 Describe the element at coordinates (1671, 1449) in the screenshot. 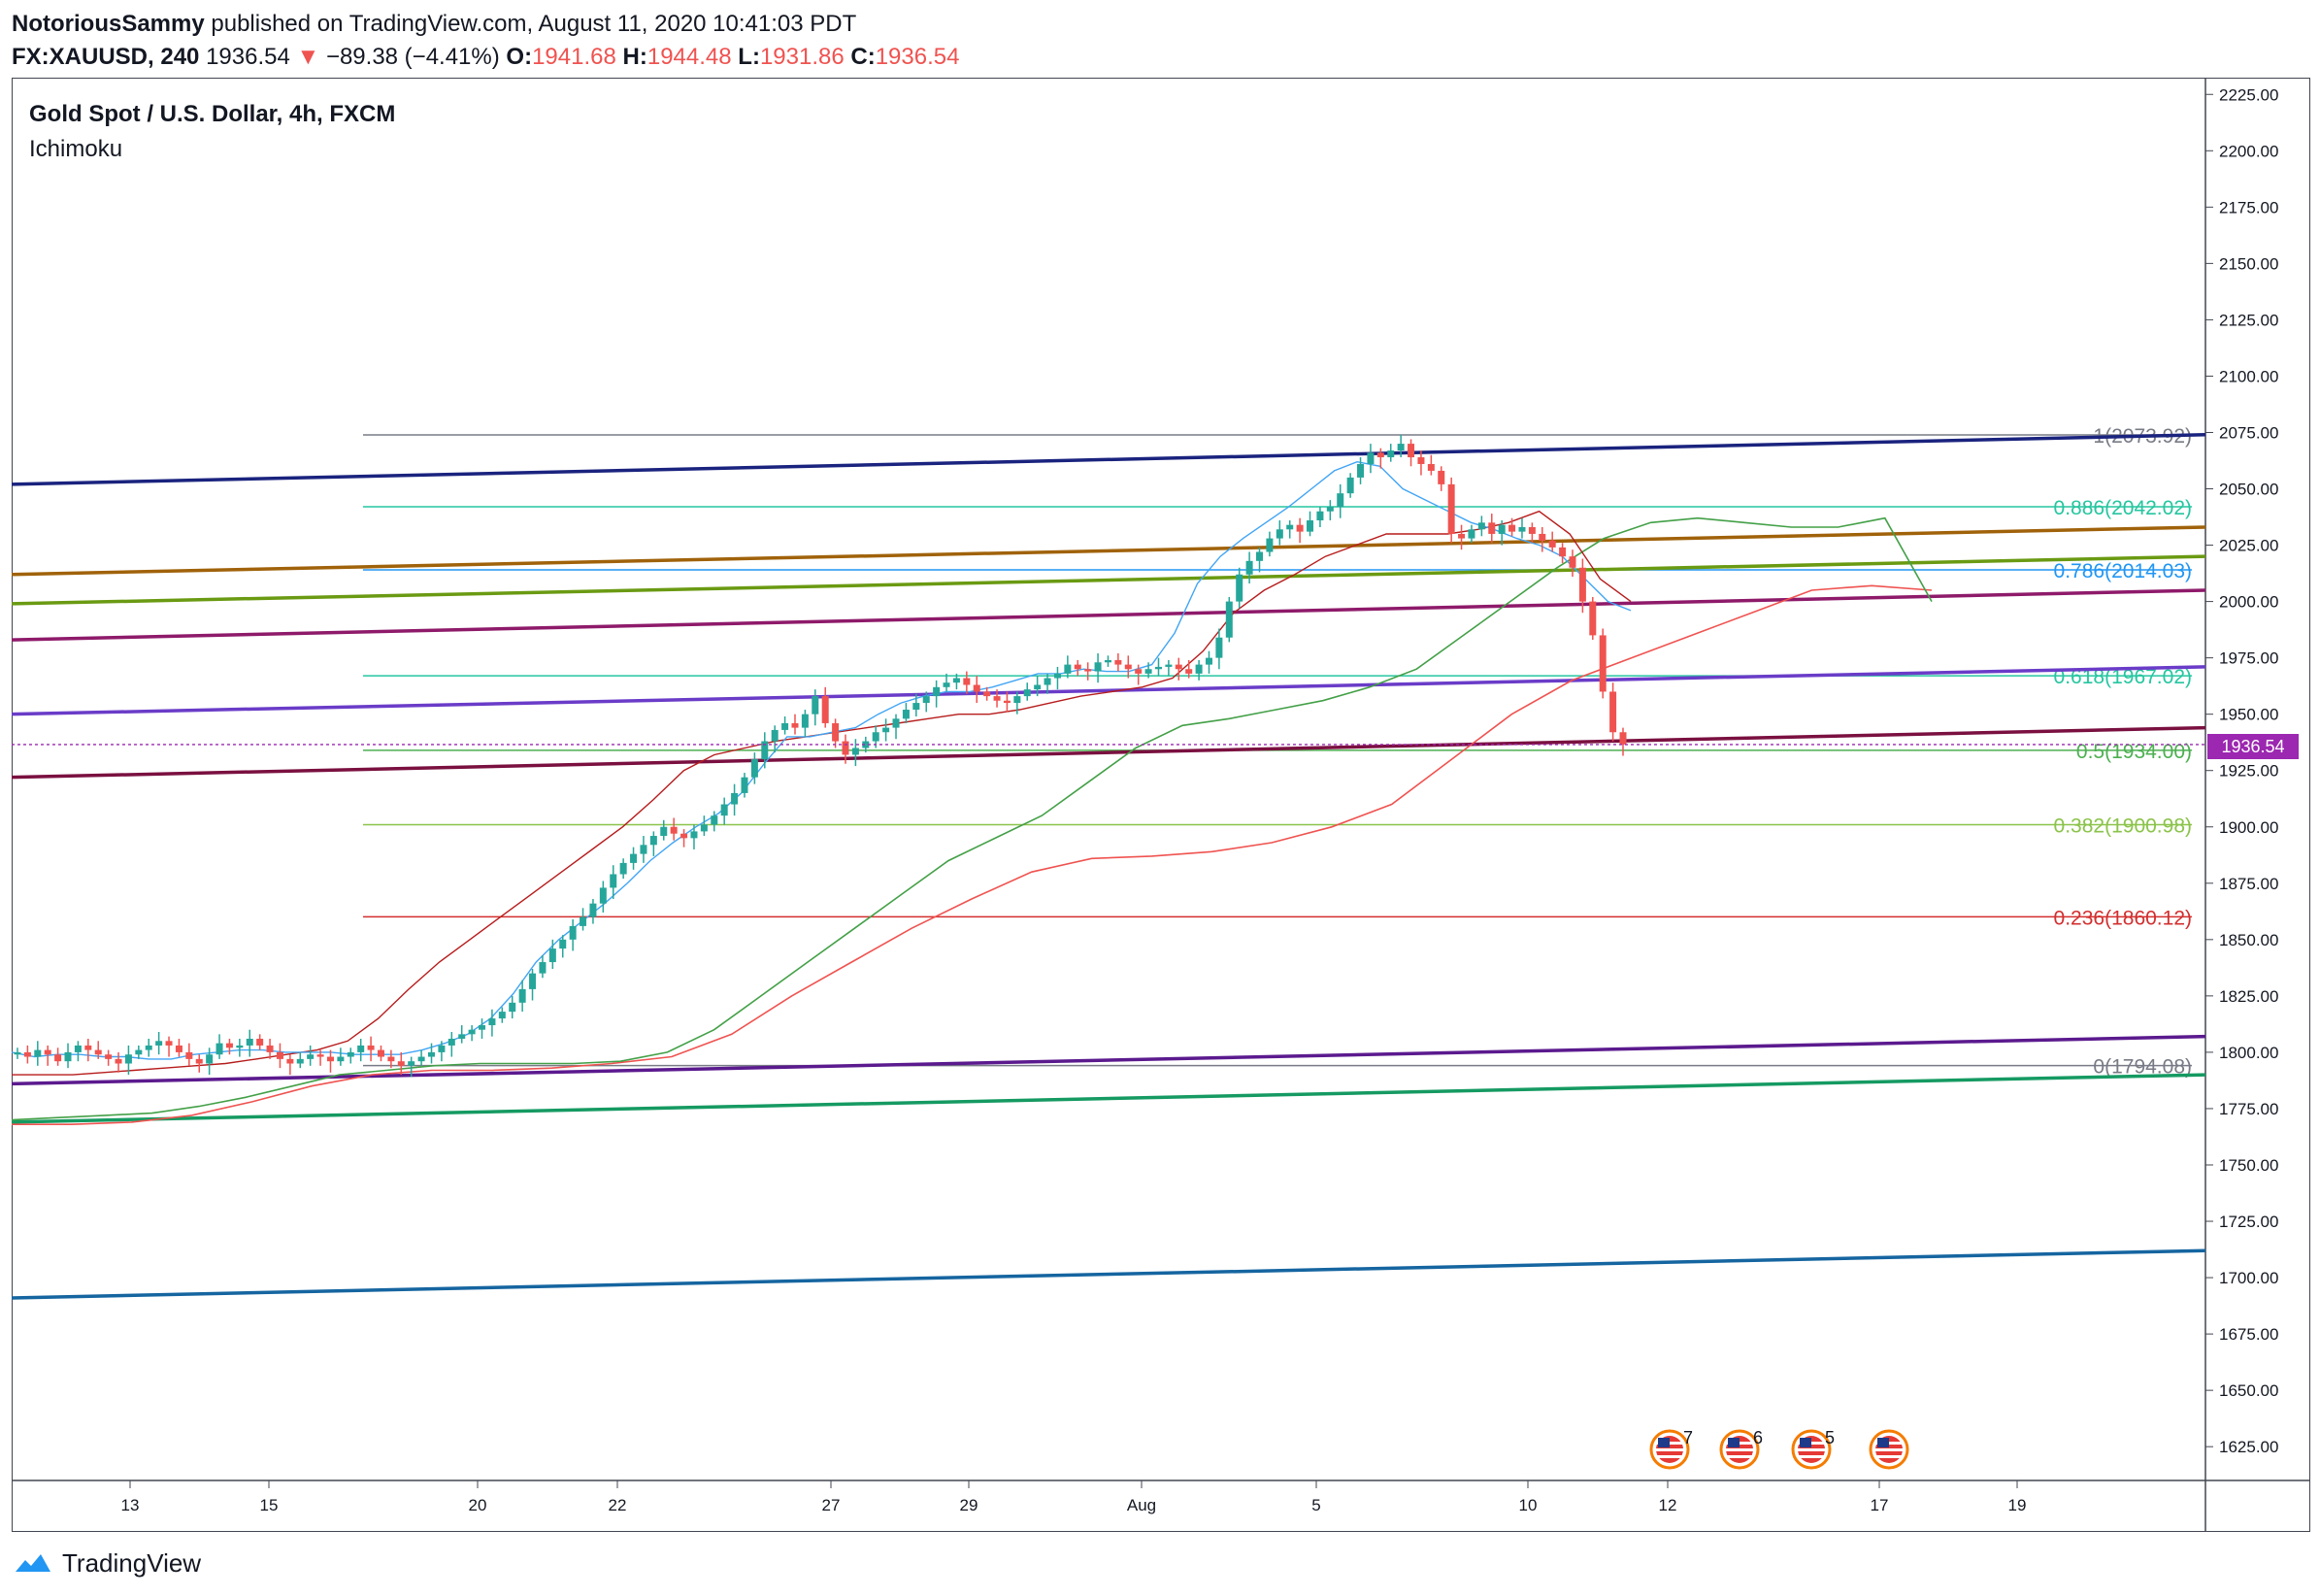

I see `us-flag-icon: 7` at that location.